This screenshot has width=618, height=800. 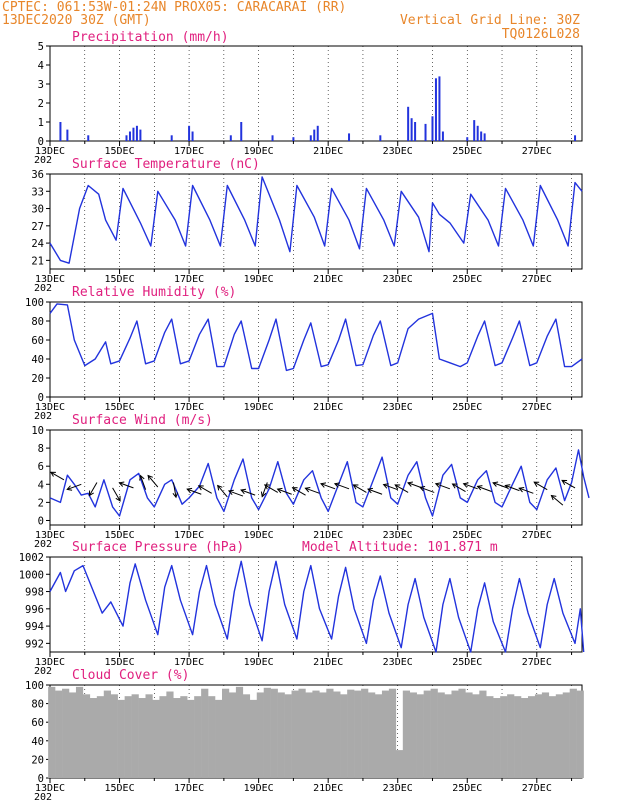 I want to click on precip-xtick-label: 17DEC, so click(x=189, y=151).